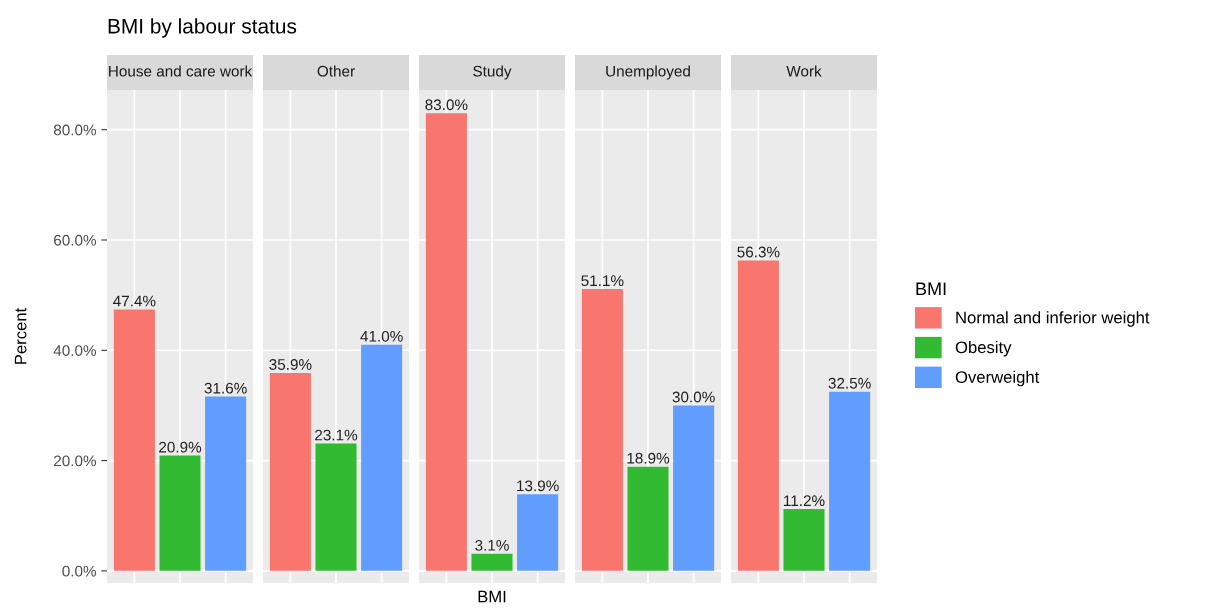 The height and width of the screenshot is (610, 1225). What do you see at coordinates (492, 596) in the screenshot?
I see `x-axis-title: BMI` at bounding box center [492, 596].